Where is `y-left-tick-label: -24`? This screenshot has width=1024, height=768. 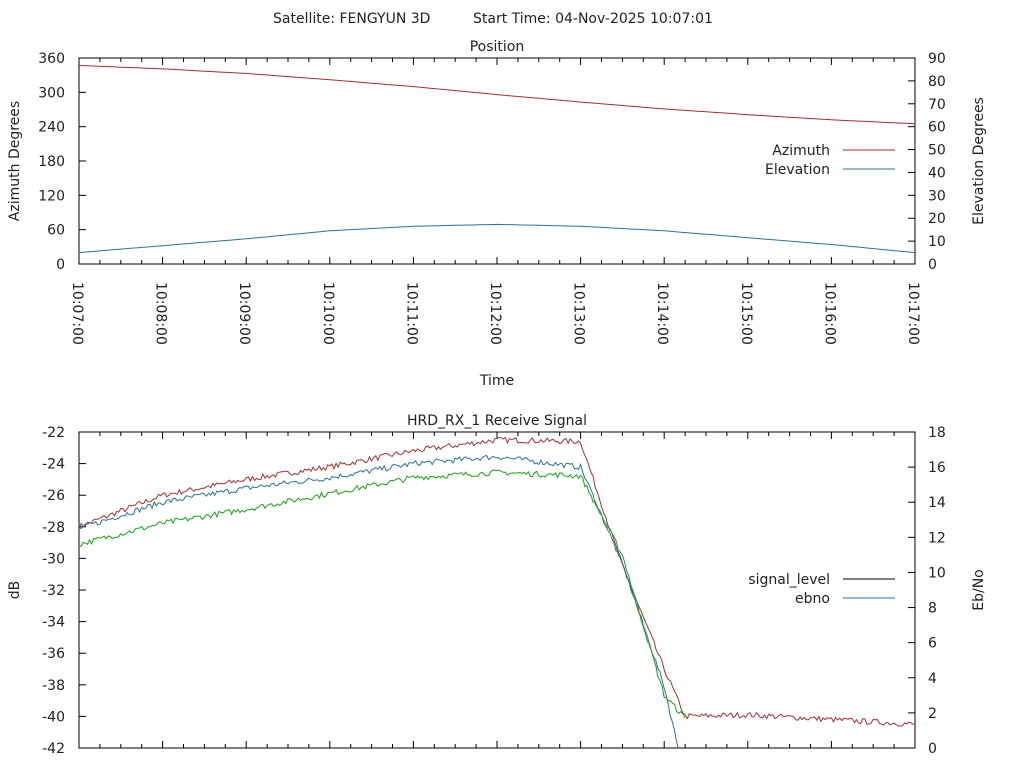
y-left-tick-label: -24 is located at coordinates (53, 465).